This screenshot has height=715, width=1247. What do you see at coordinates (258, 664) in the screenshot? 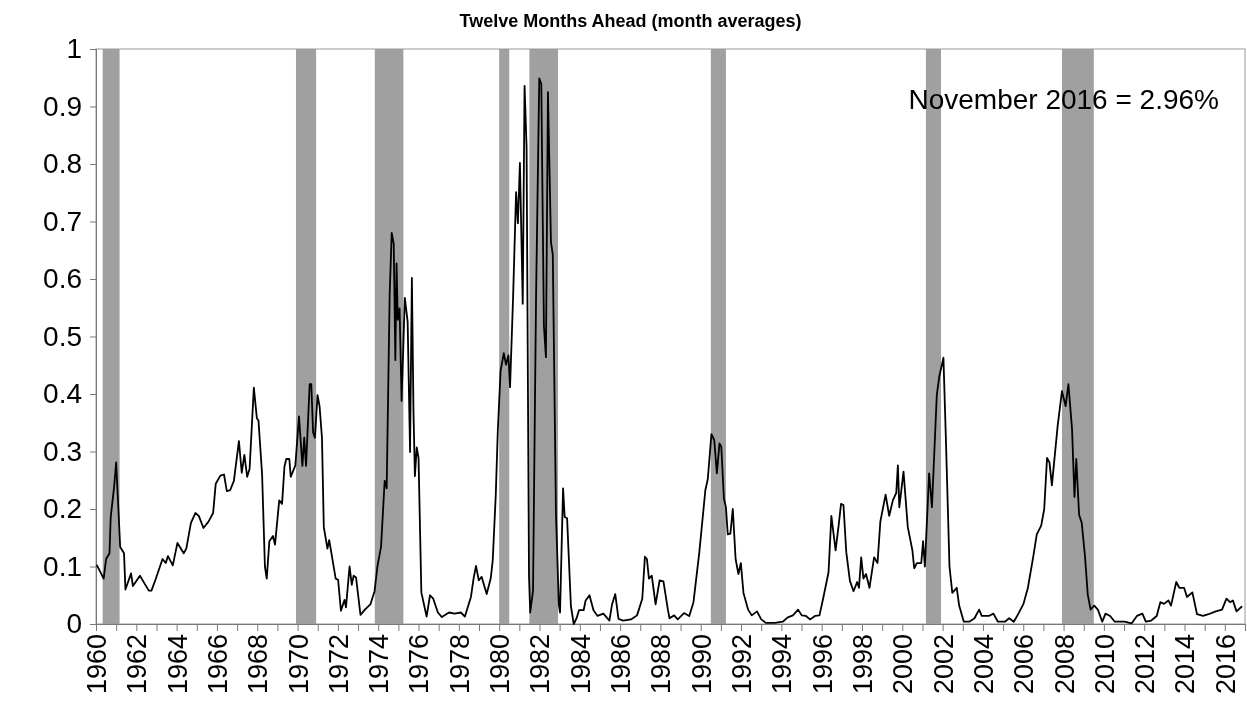
I see `x-tick-label: 1968` at bounding box center [258, 664].